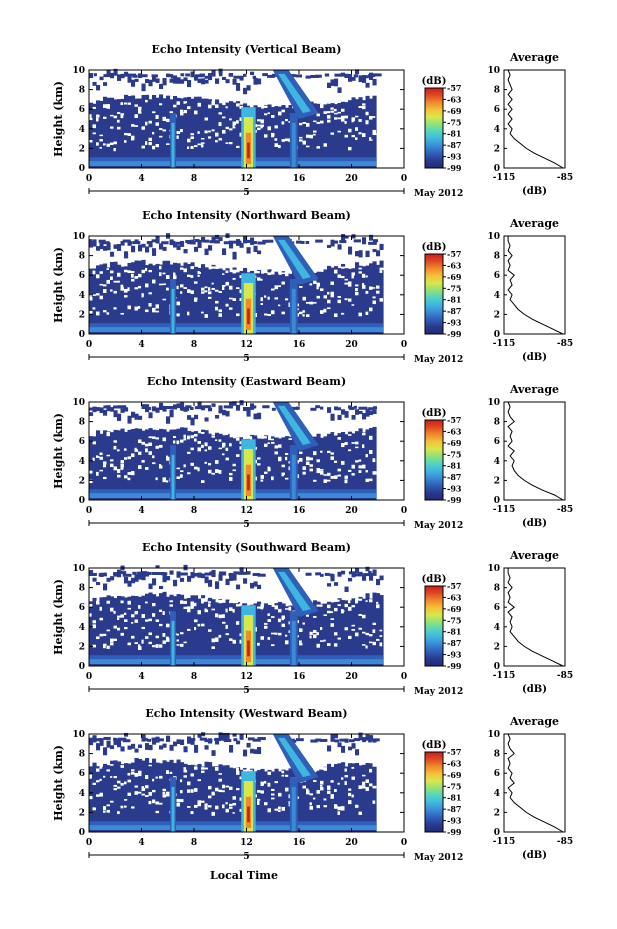 The image size is (617, 929). Describe the element at coordinates (246, 193) in the screenshot. I see `day-label: 5` at that location.